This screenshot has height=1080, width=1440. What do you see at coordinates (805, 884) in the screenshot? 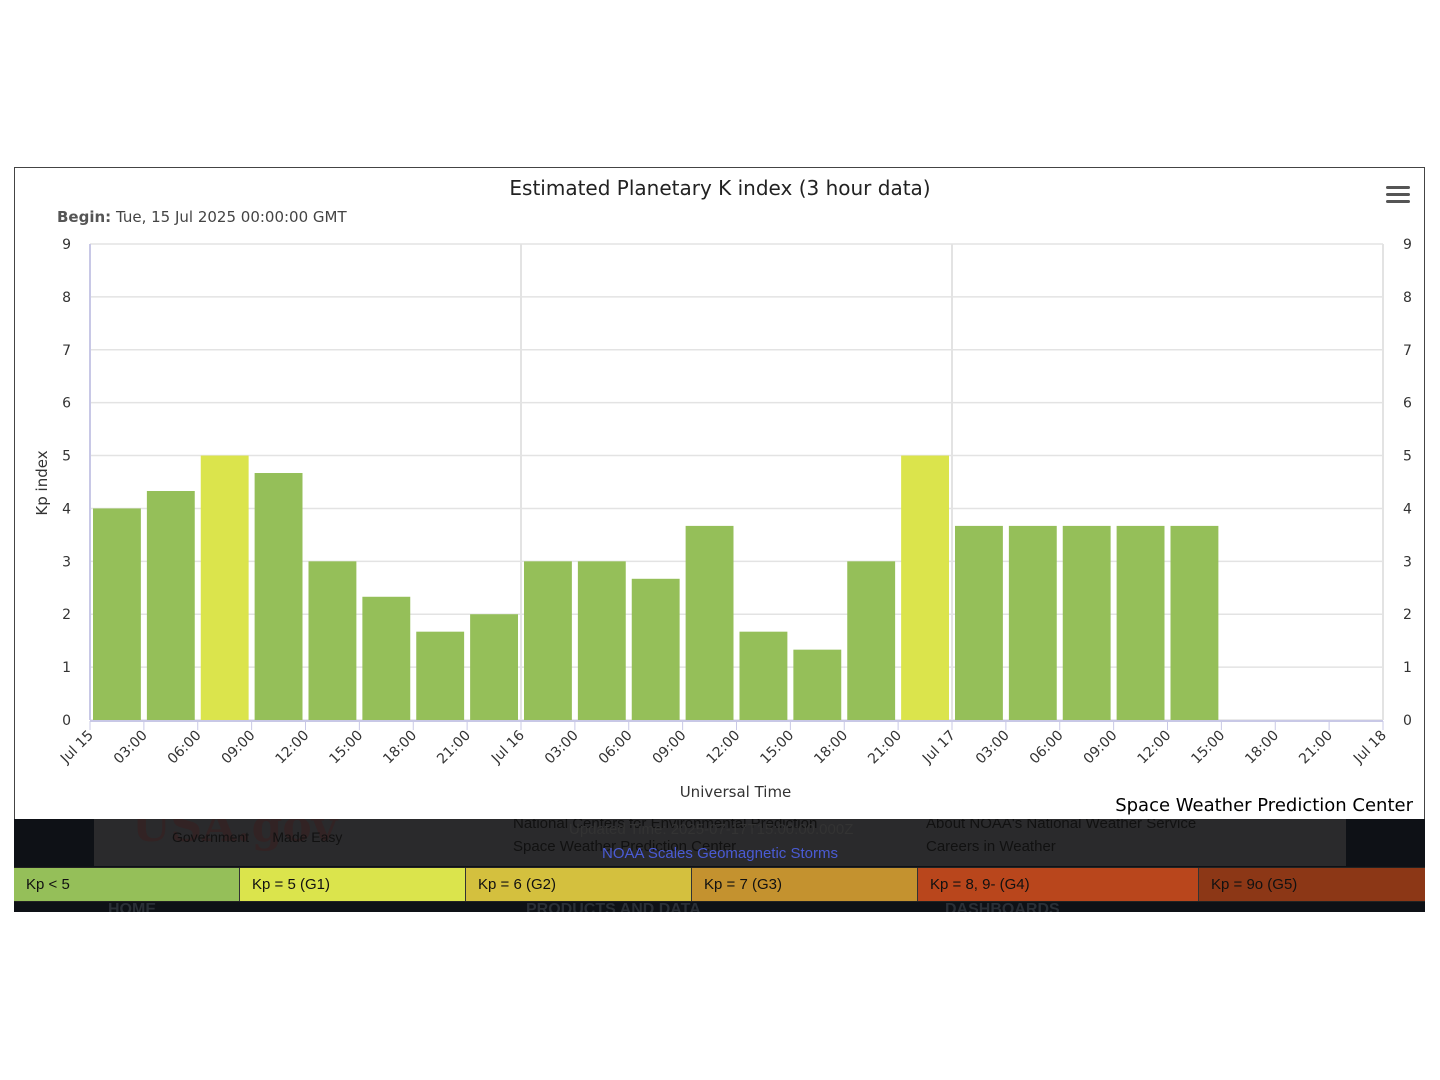
I see `legend-kp-7-g3: Kp = 7 (G3)` at bounding box center [805, 884].